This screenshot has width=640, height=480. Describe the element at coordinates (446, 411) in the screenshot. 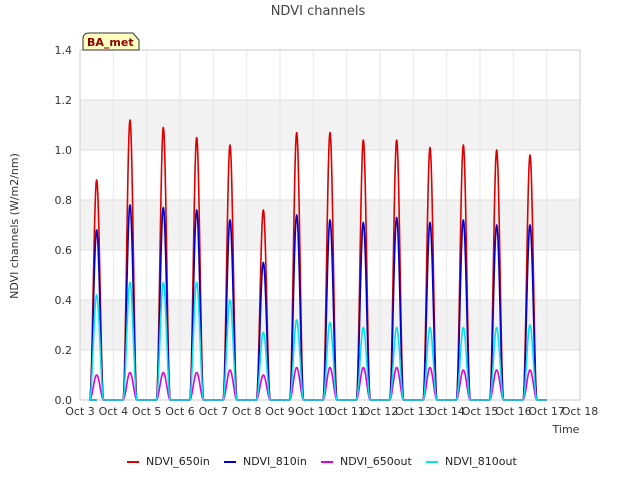

I see `x-tick-label: Oct 14` at that location.